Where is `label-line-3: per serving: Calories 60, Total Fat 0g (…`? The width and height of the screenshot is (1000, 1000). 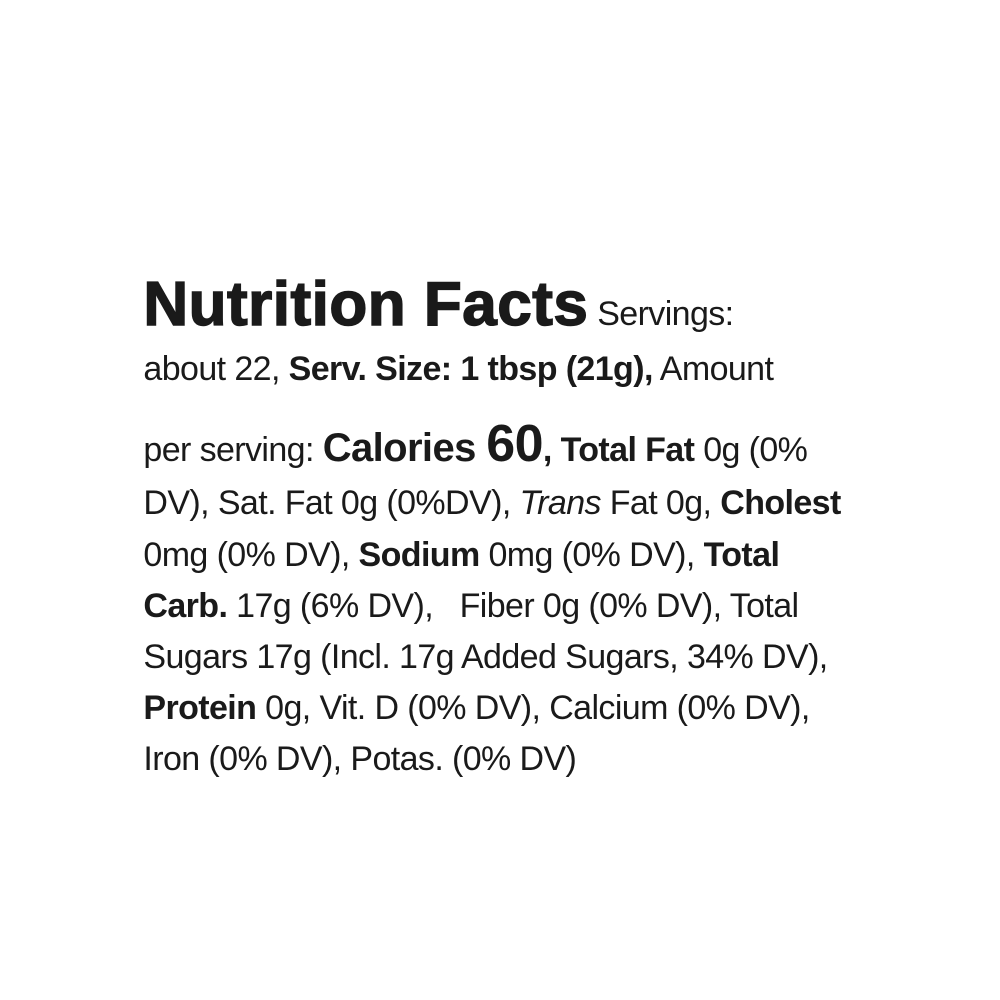 label-line-3: per serving: Calories 60, Total Fat 0g (… is located at coordinates (458, 444).